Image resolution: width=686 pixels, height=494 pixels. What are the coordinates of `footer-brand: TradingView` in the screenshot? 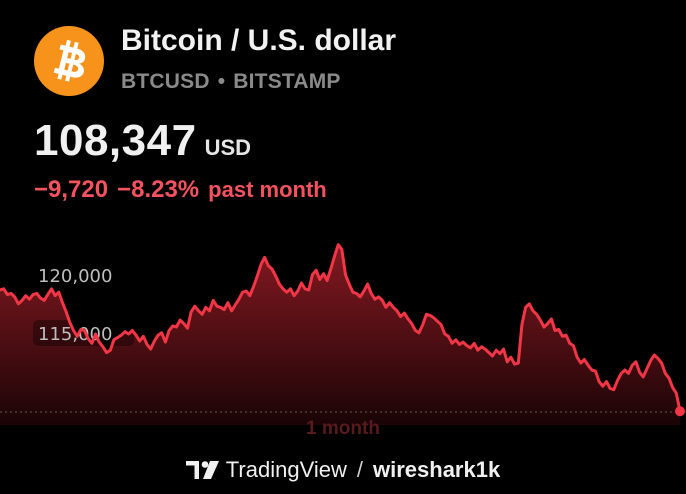 It's located at (286, 469).